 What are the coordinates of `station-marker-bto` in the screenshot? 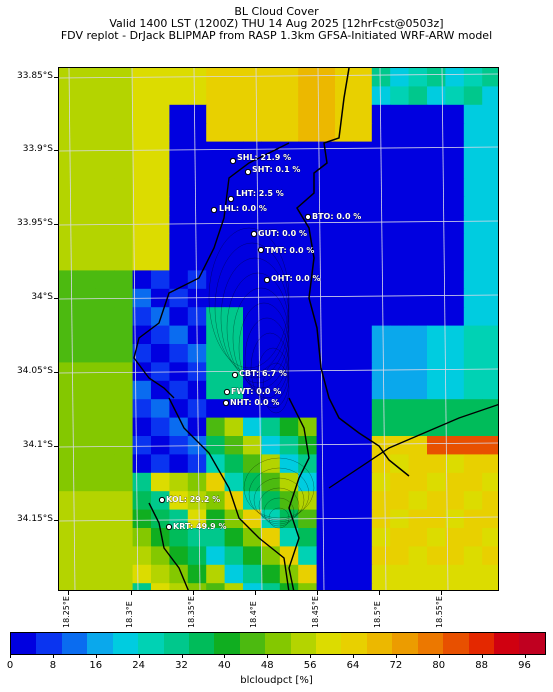 It's located at (308, 217).